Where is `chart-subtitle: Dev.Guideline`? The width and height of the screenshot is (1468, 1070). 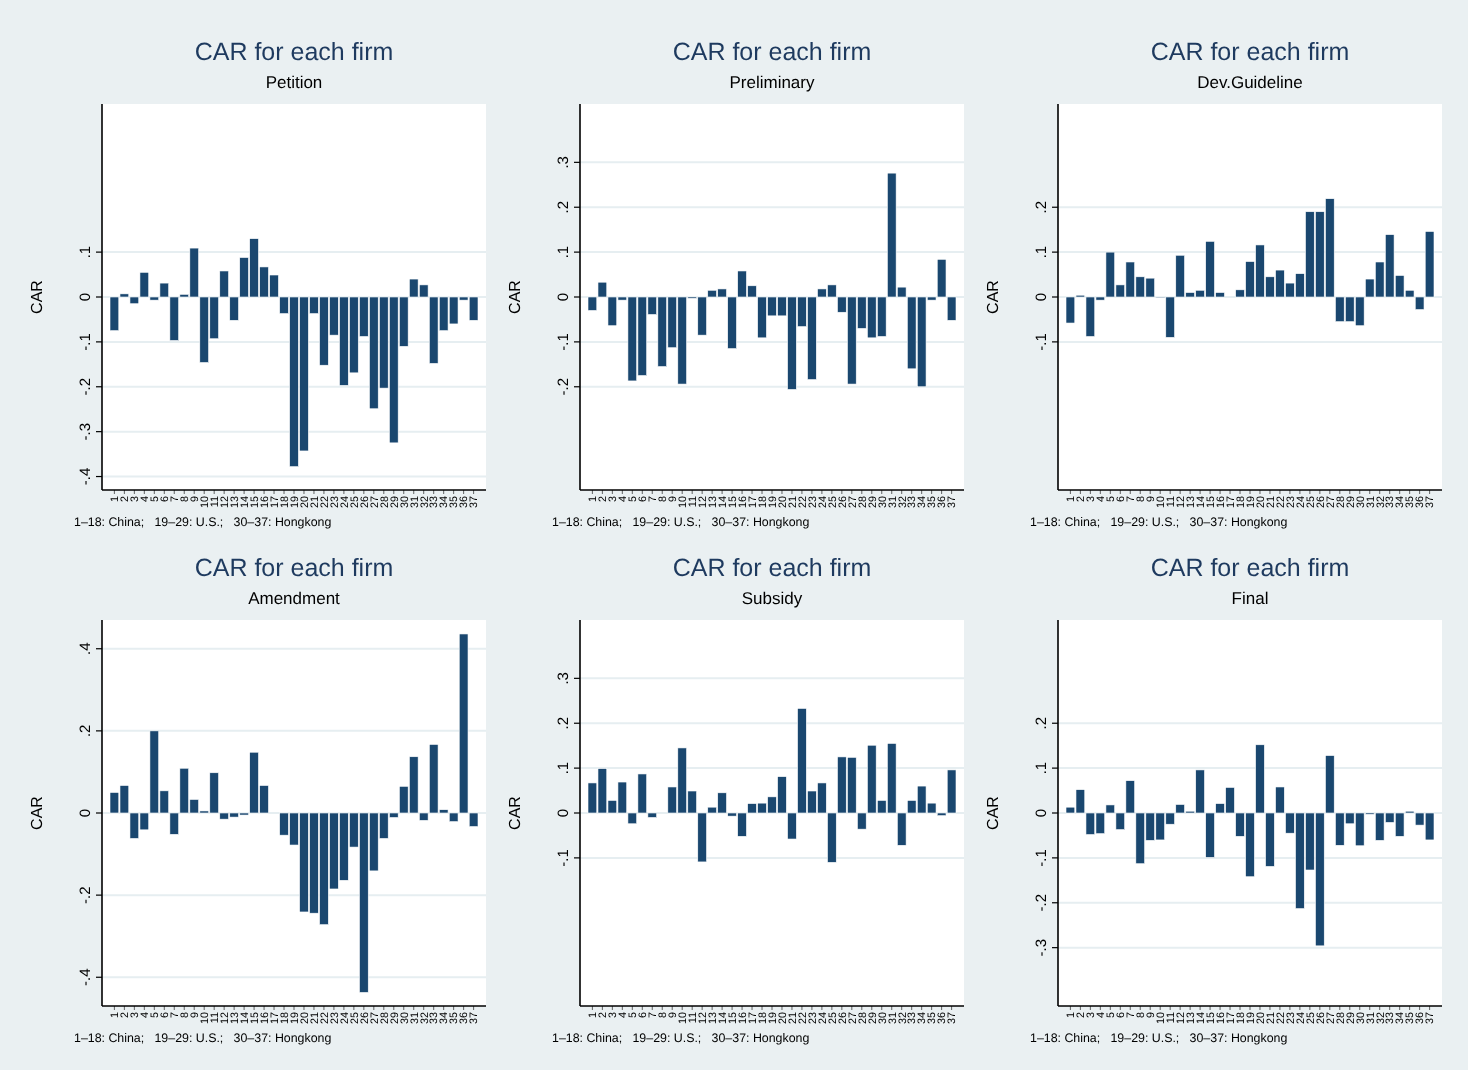 chart-subtitle: Dev.Guideline is located at coordinates (1250, 82).